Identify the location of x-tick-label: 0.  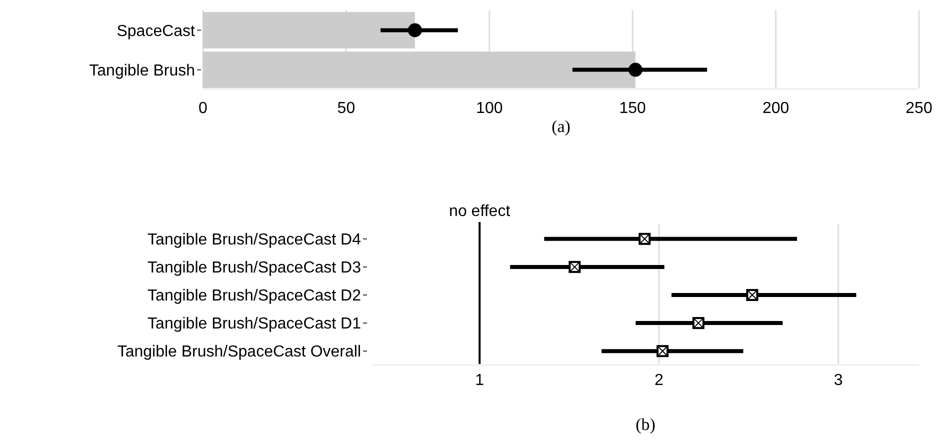
(203, 108).